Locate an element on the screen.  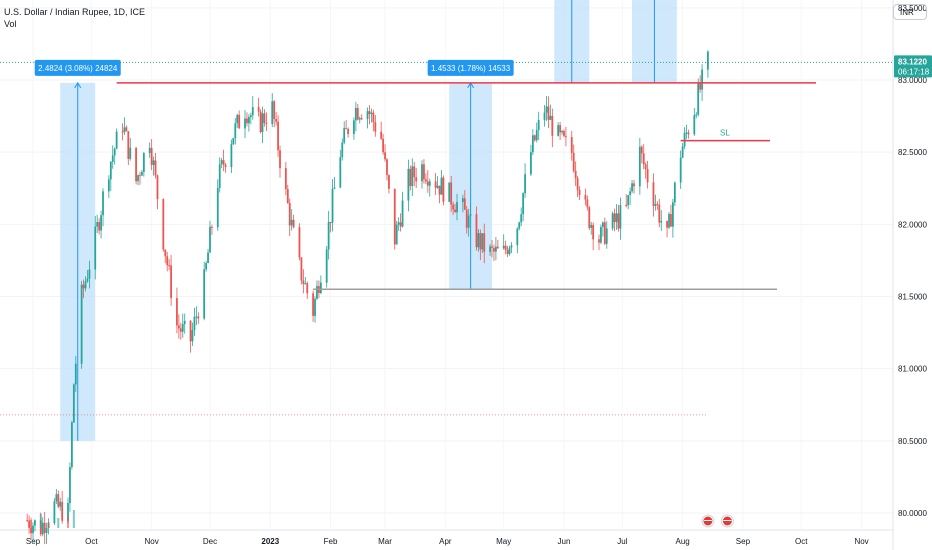
x-tick-label: 2023 is located at coordinates (270, 541).